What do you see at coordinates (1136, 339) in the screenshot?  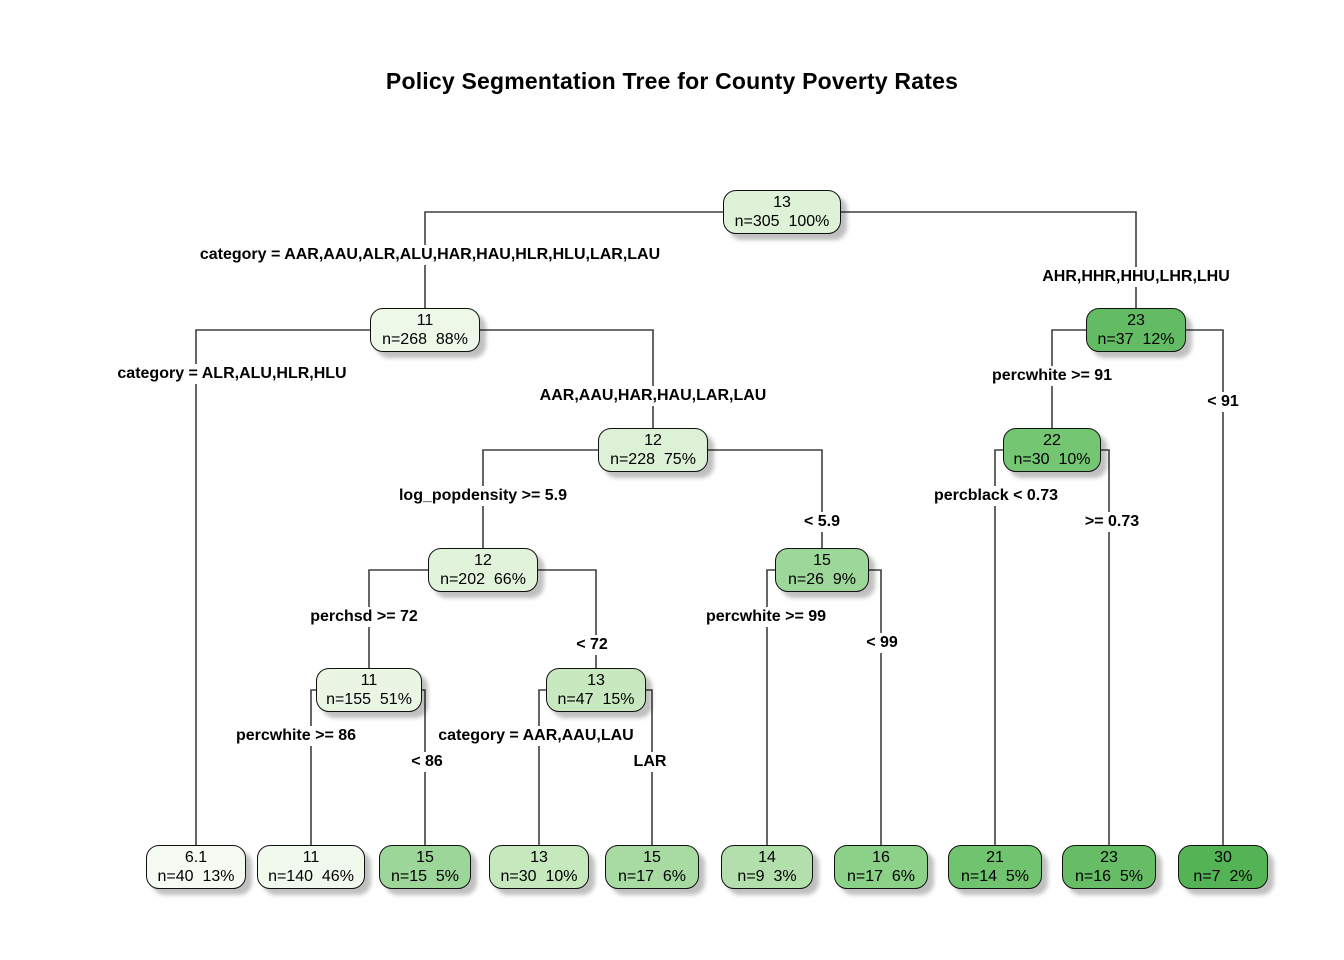 I see `node-stats: n=37 12%` at bounding box center [1136, 339].